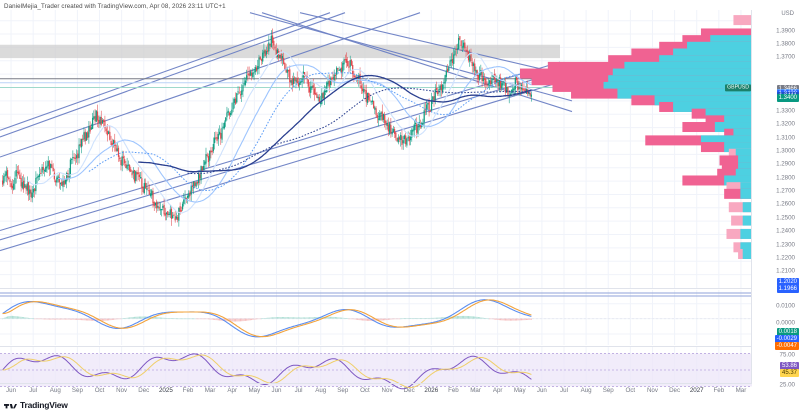 The width and height of the screenshot is (800, 415). I want to click on price-tick-1-3800: 1.3800, so click(785, 44).